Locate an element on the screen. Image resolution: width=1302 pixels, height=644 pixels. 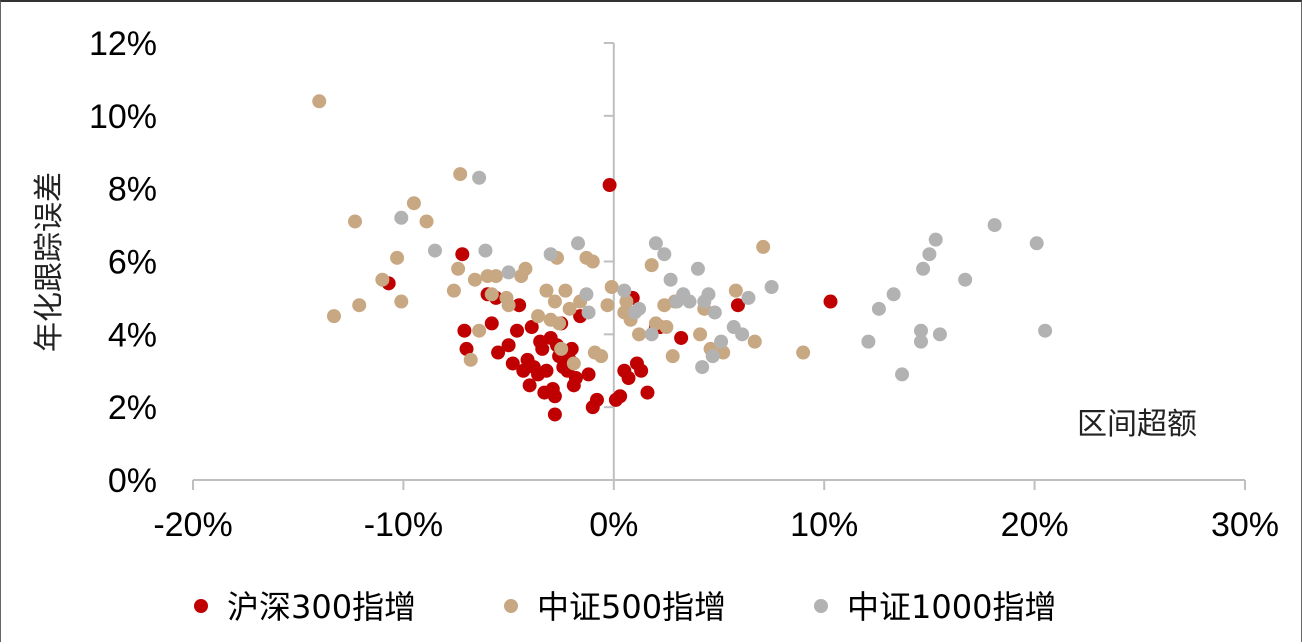
x-tick-label: 20% is located at coordinates (1035, 525).